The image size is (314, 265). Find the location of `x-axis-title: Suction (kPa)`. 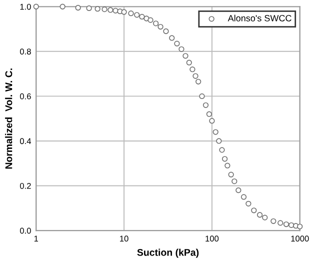

x-axis-title: Suction (kPa) is located at coordinates (168, 253).